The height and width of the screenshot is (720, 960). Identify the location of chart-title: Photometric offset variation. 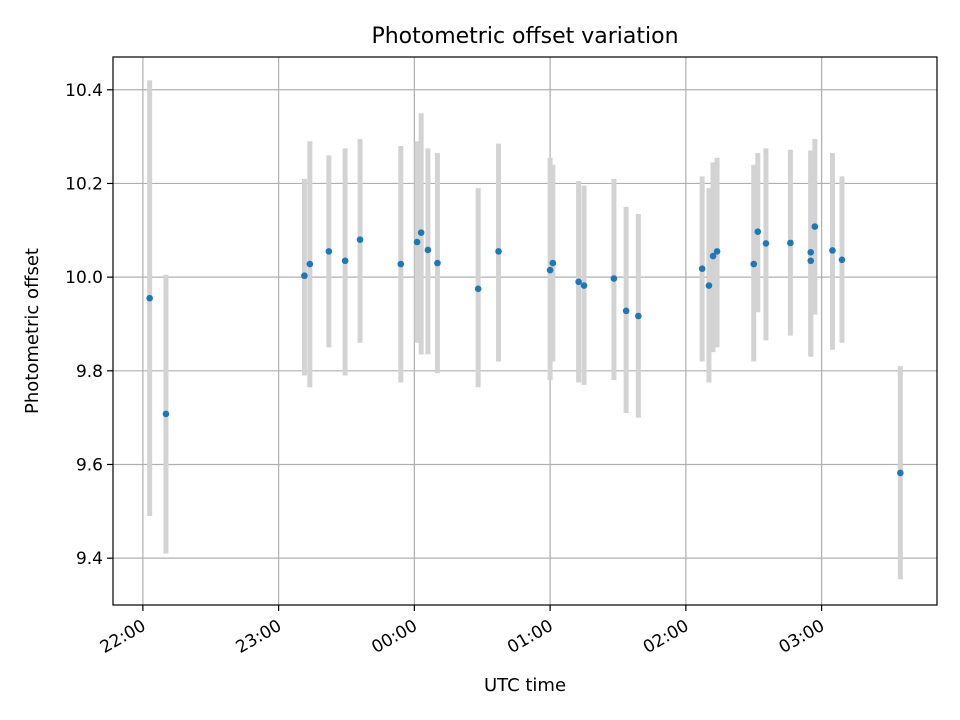
(524, 36).